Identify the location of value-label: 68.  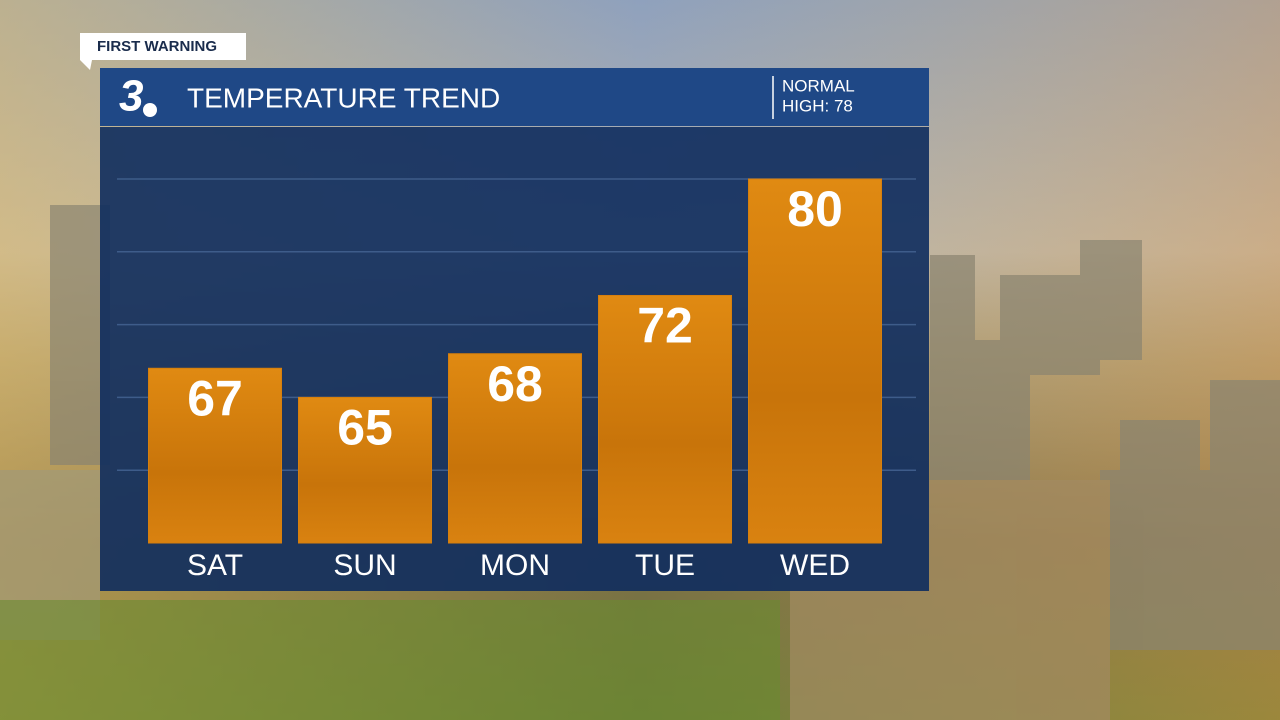
(515, 384).